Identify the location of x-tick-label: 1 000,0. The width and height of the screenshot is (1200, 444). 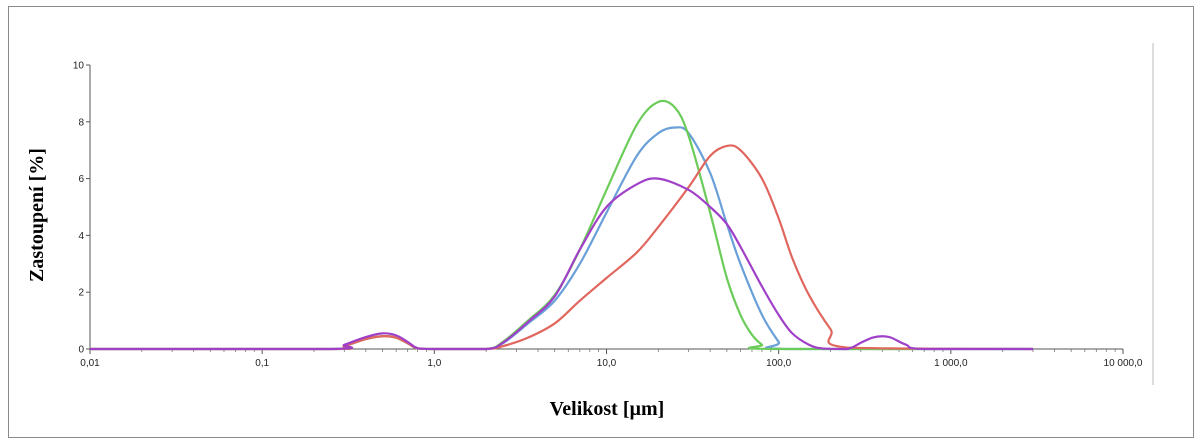
(951, 363).